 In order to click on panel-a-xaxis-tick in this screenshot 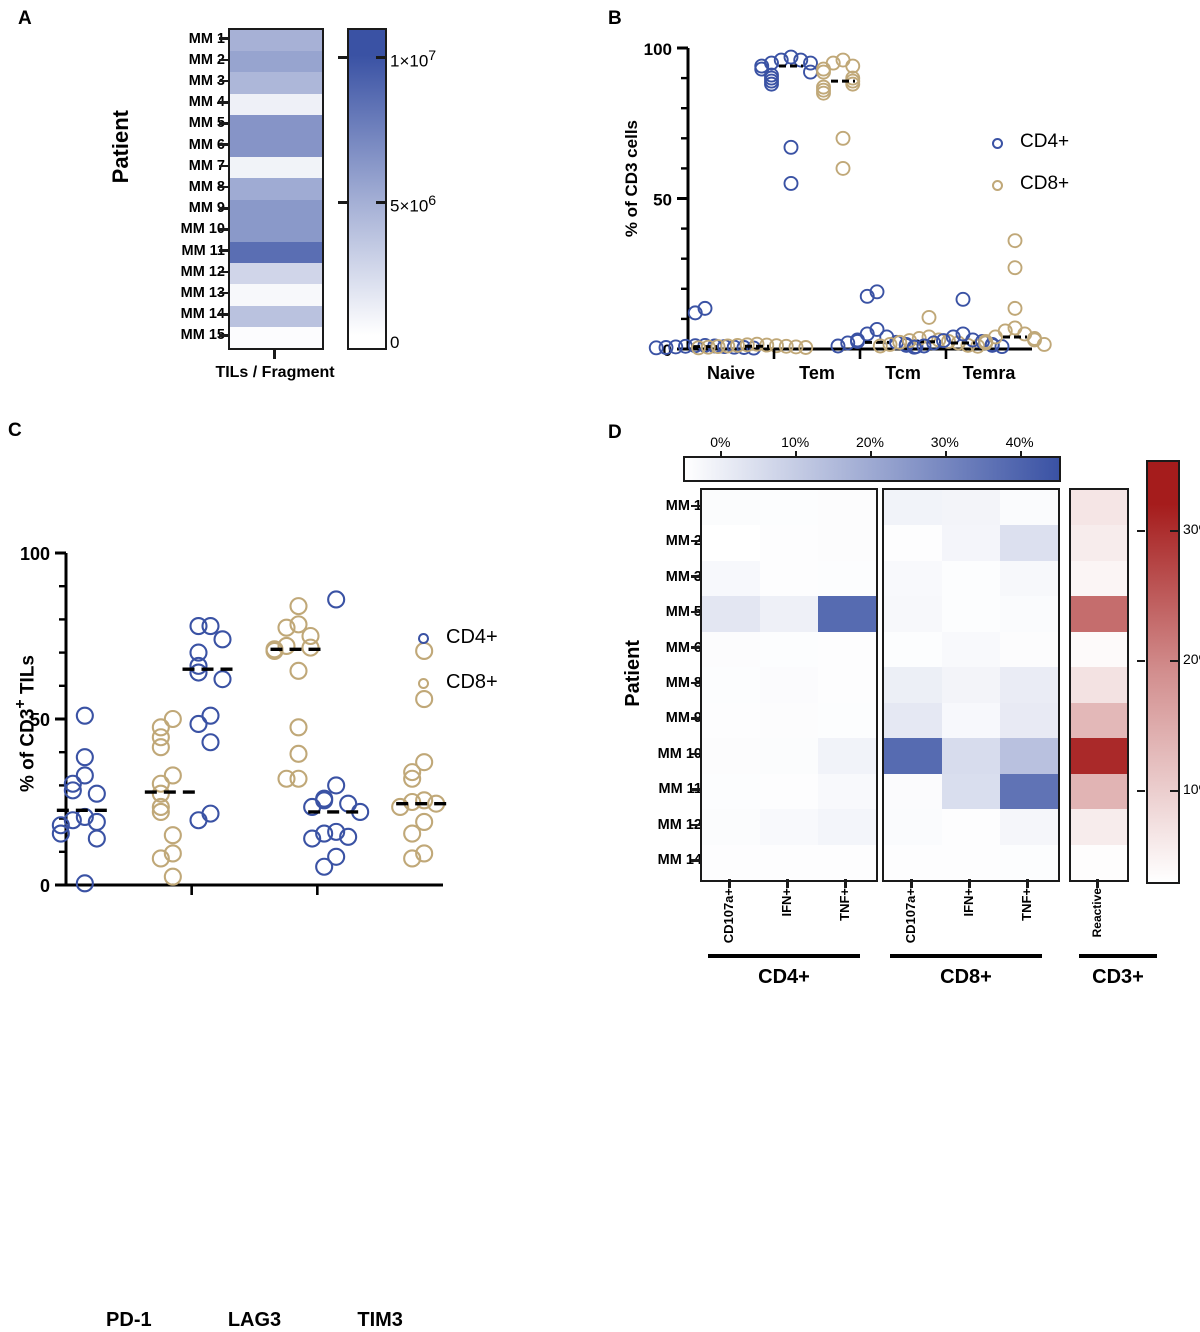, I will do `click(274, 354)`.